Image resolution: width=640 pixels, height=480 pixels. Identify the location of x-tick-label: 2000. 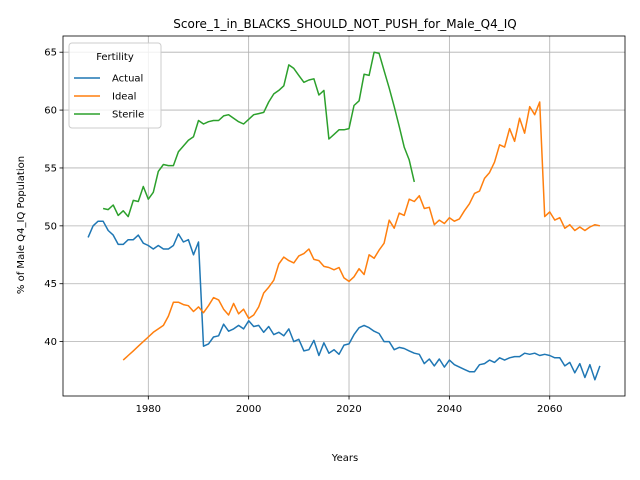
(248, 409).